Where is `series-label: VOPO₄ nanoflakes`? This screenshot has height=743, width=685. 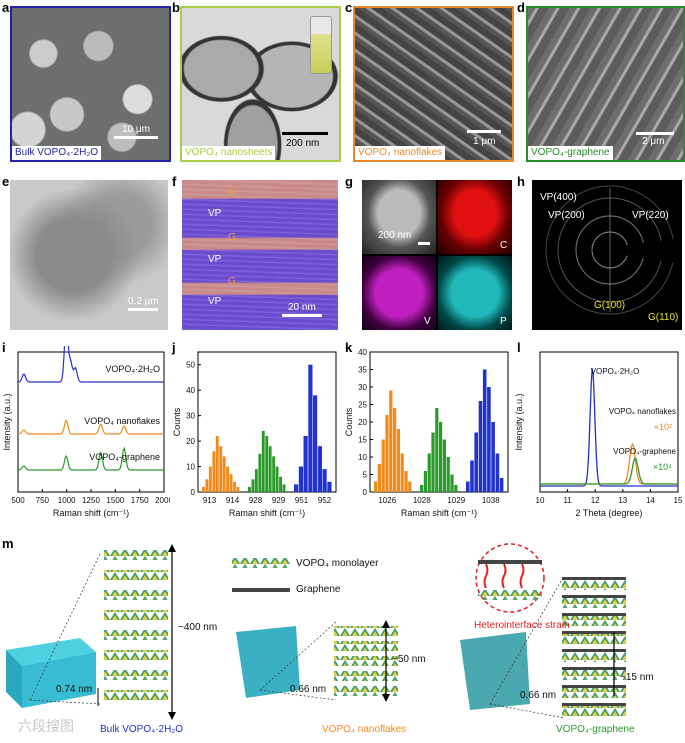 series-label: VOPO₄ nanoflakes is located at coordinates (642, 411).